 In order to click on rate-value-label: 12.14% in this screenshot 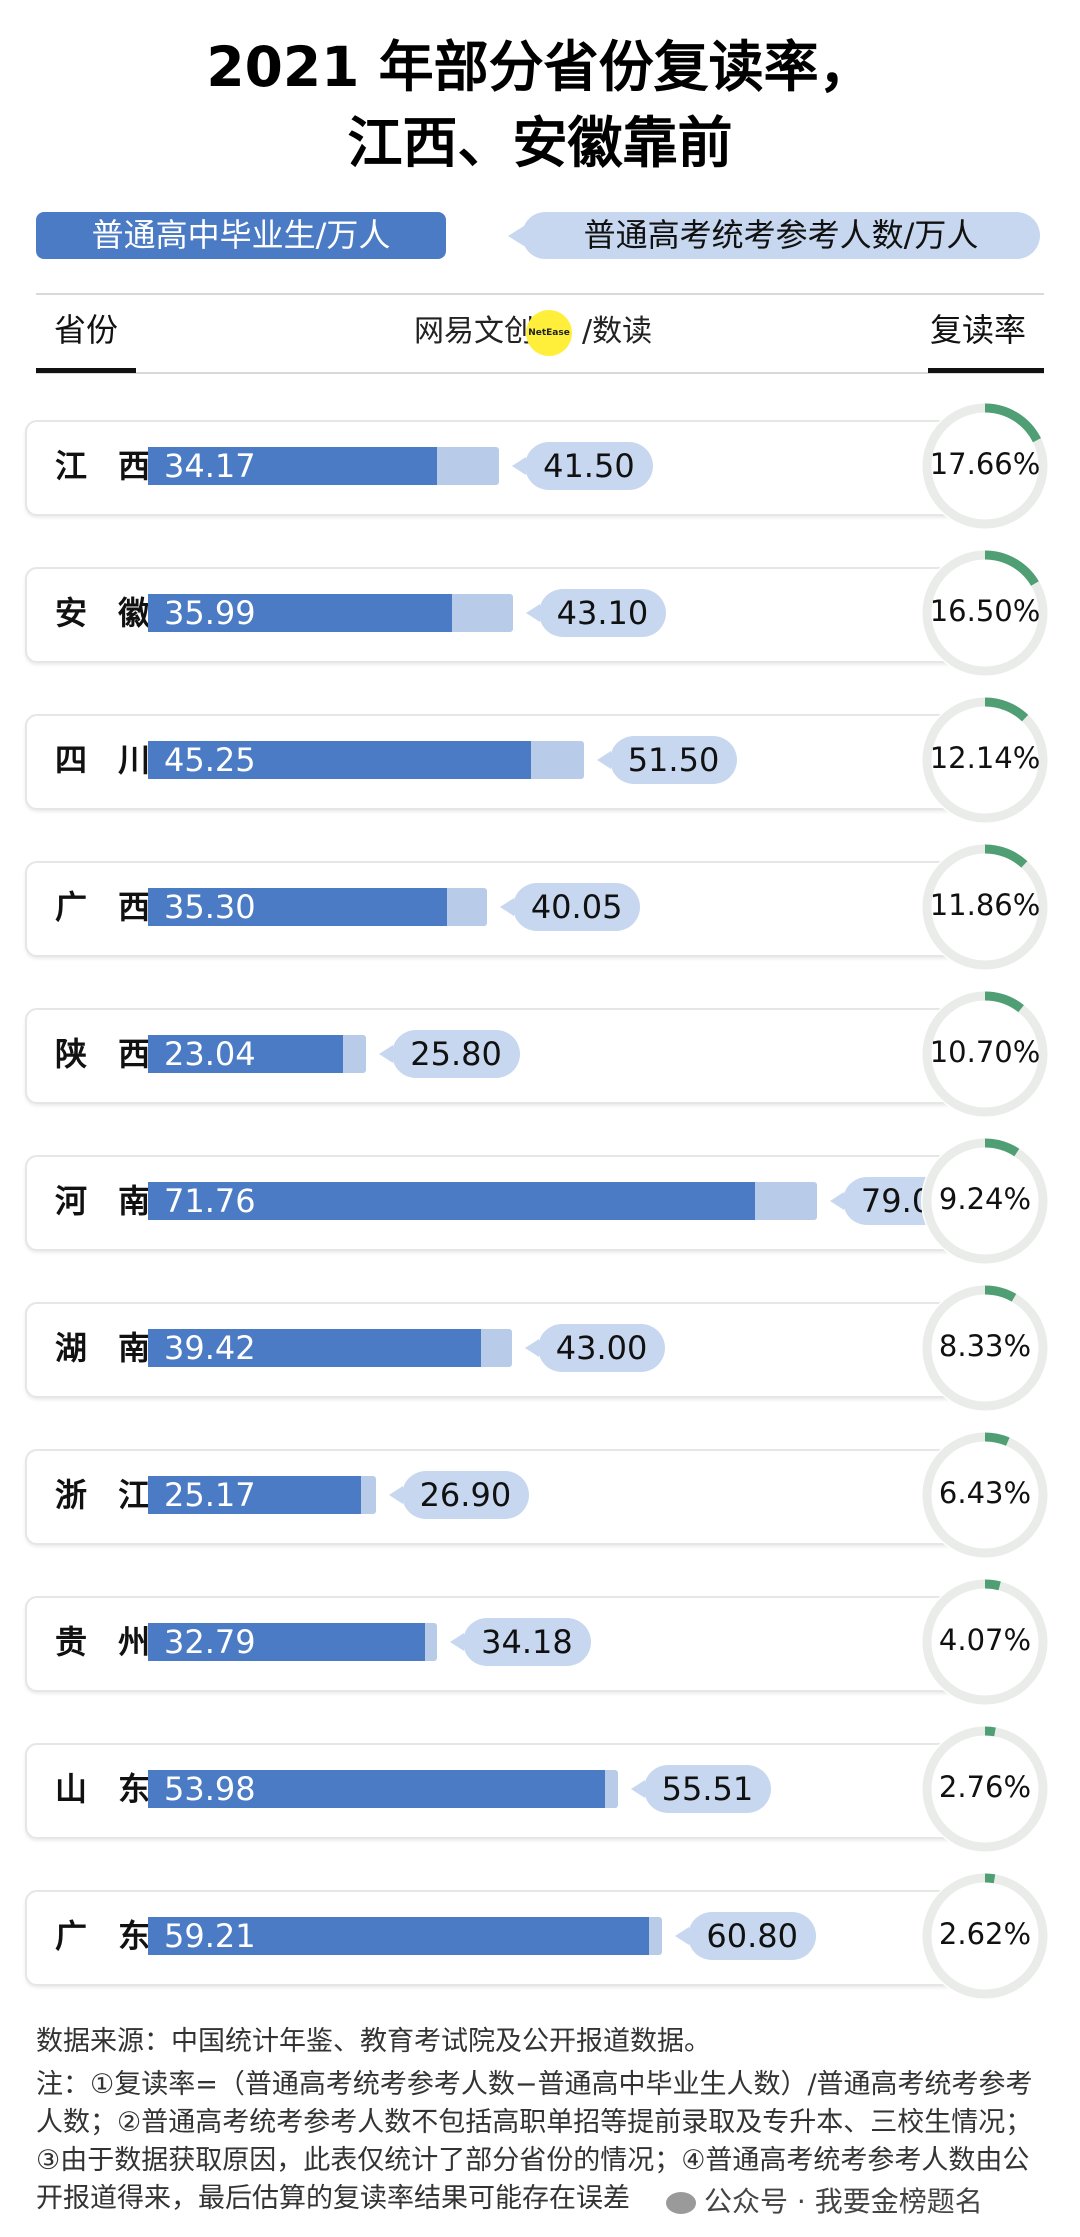, I will do `click(985, 758)`.